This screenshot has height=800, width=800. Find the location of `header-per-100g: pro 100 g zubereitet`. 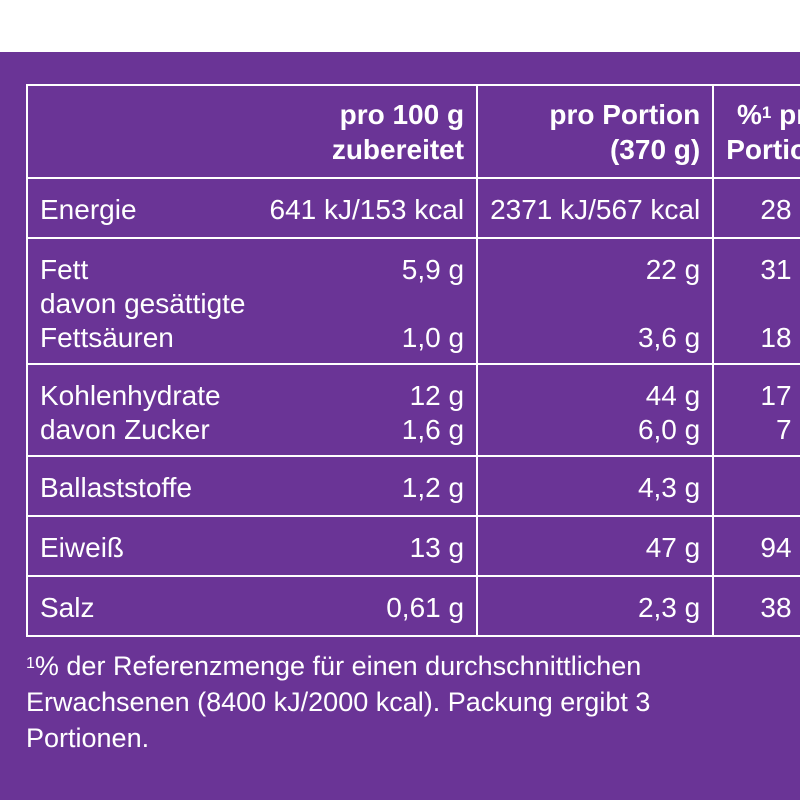

header-per-100g: pro 100 g zubereitet is located at coordinates (368, 131).